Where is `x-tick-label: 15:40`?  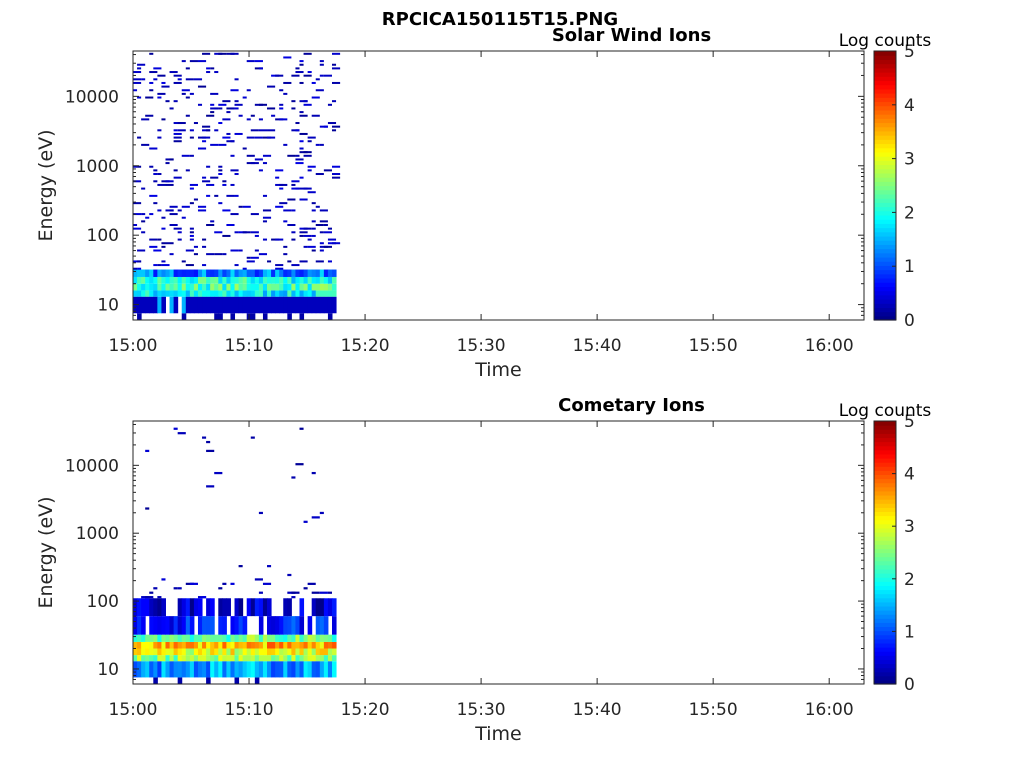
x-tick-label: 15:40 is located at coordinates (597, 346).